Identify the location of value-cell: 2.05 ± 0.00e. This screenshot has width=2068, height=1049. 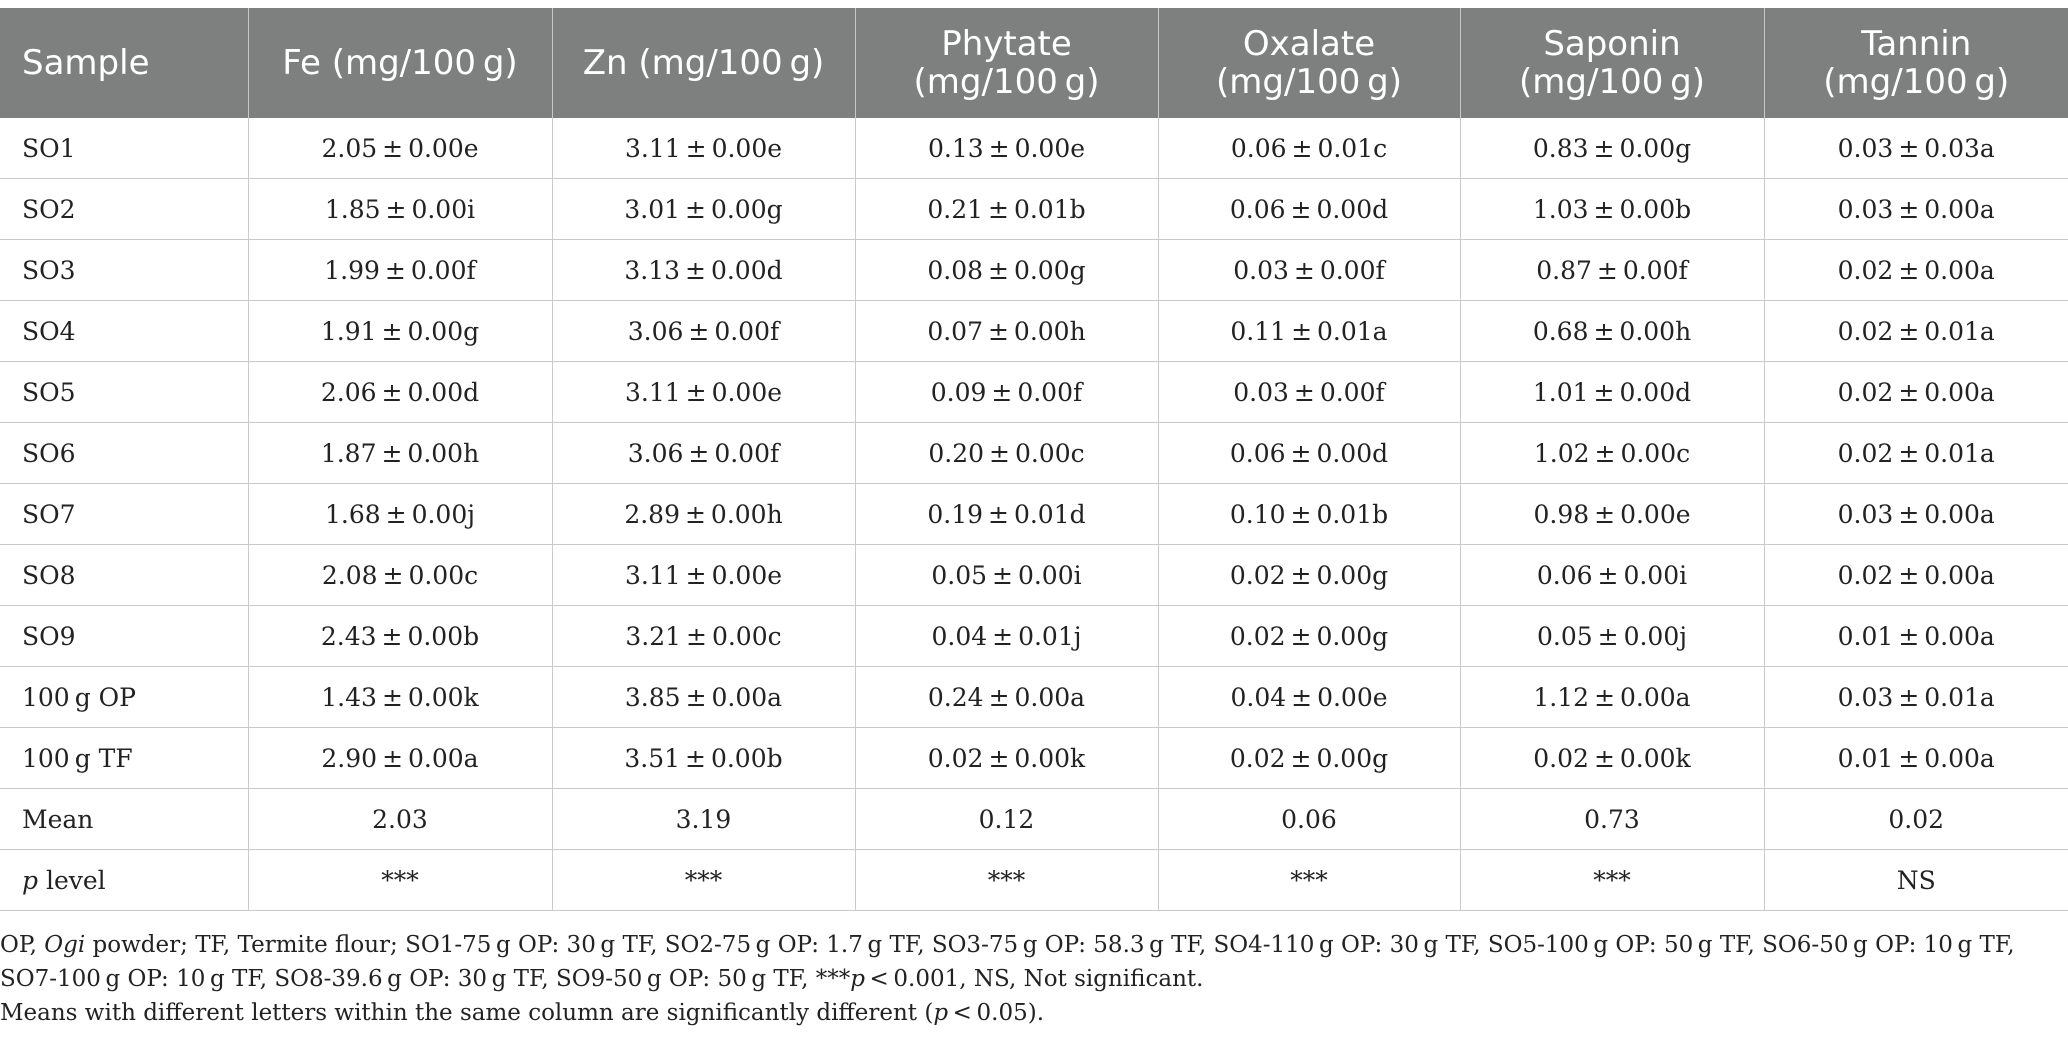
(400, 148).